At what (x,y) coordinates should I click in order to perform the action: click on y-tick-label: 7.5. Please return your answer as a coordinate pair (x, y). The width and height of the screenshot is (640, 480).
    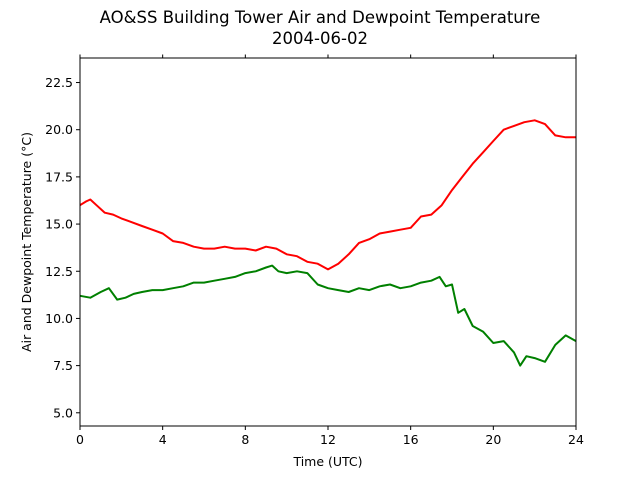
    Looking at the image, I should click on (63, 365).